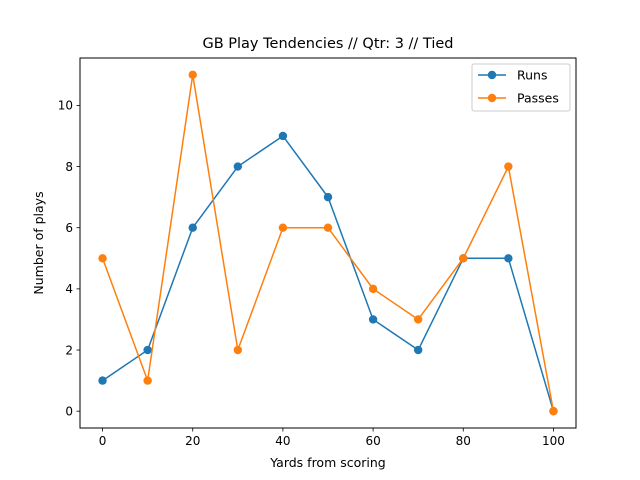 The image size is (640, 480). Describe the element at coordinates (69, 258) in the screenshot. I see `y-axis: 0 2 4 6 8 10` at that location.